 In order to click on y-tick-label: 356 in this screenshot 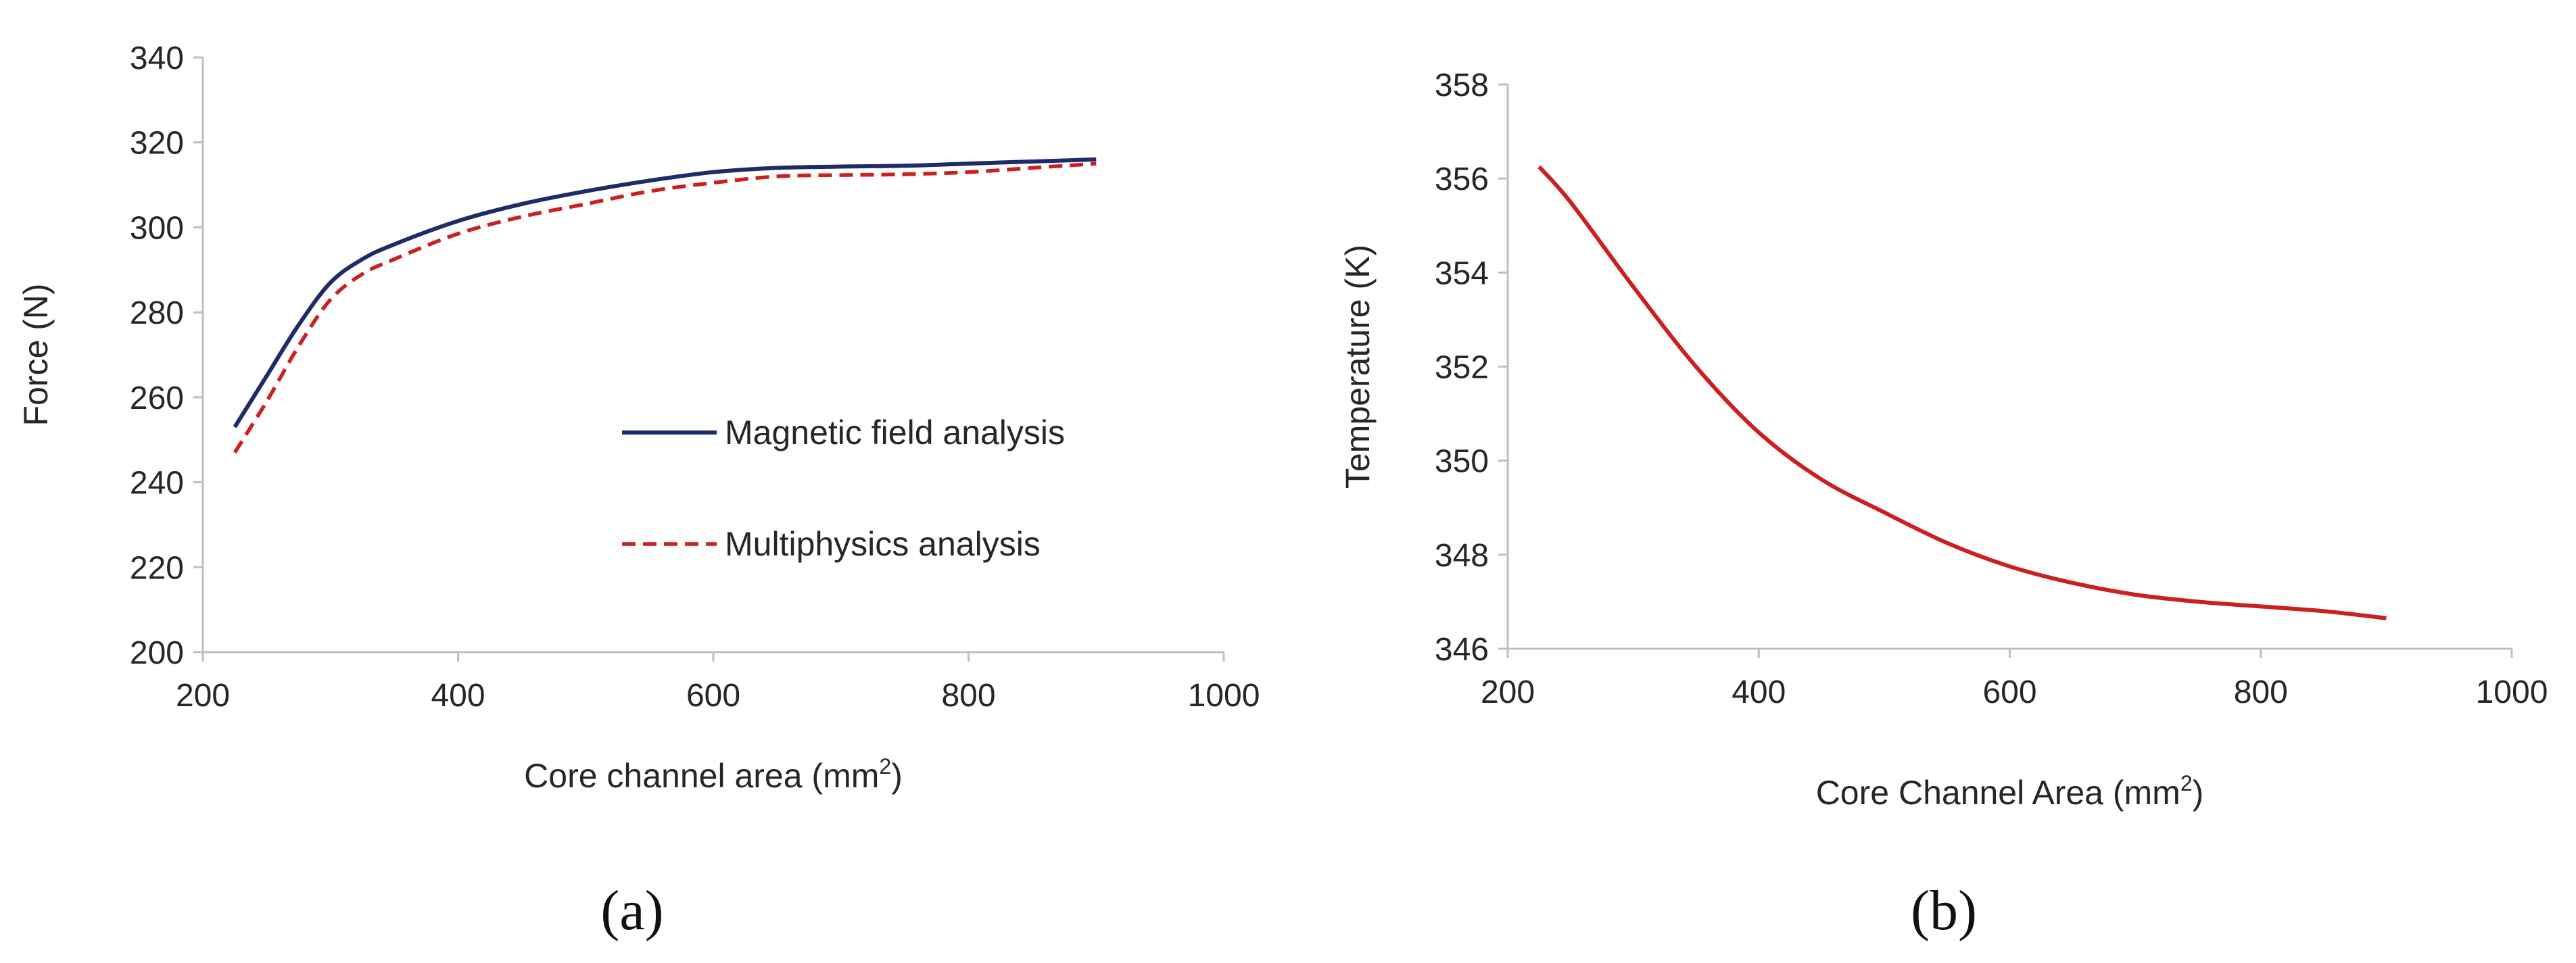, I will do `click(1462, 179)`.